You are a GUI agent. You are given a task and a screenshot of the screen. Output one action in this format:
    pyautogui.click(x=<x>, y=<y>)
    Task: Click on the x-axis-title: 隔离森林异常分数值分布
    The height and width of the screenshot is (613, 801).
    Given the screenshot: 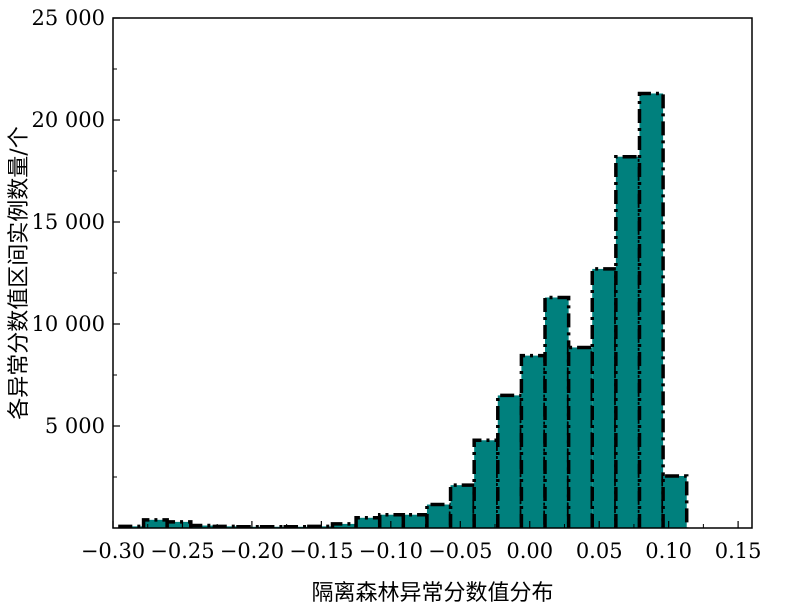 What is the action you would take?
    pyautogui.click(x=432, y=593)
    